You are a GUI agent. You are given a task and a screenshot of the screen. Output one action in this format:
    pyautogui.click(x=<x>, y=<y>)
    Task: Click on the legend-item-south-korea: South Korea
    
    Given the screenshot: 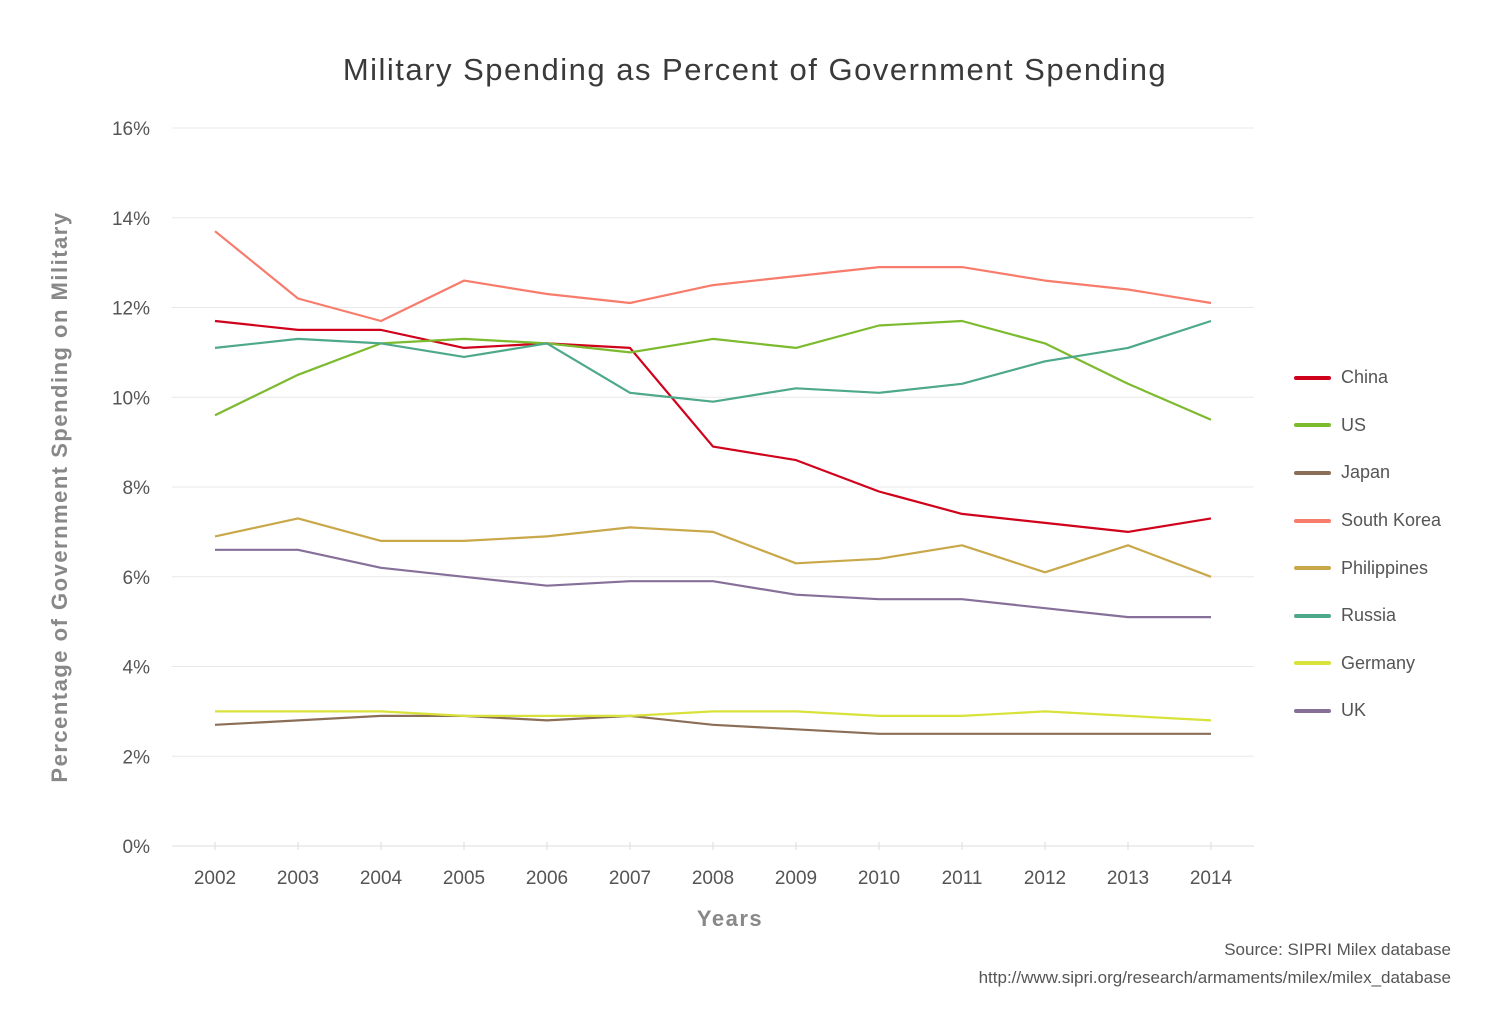 What is the action you would take?
    pyautogui.click(x=1367, y=521)
    